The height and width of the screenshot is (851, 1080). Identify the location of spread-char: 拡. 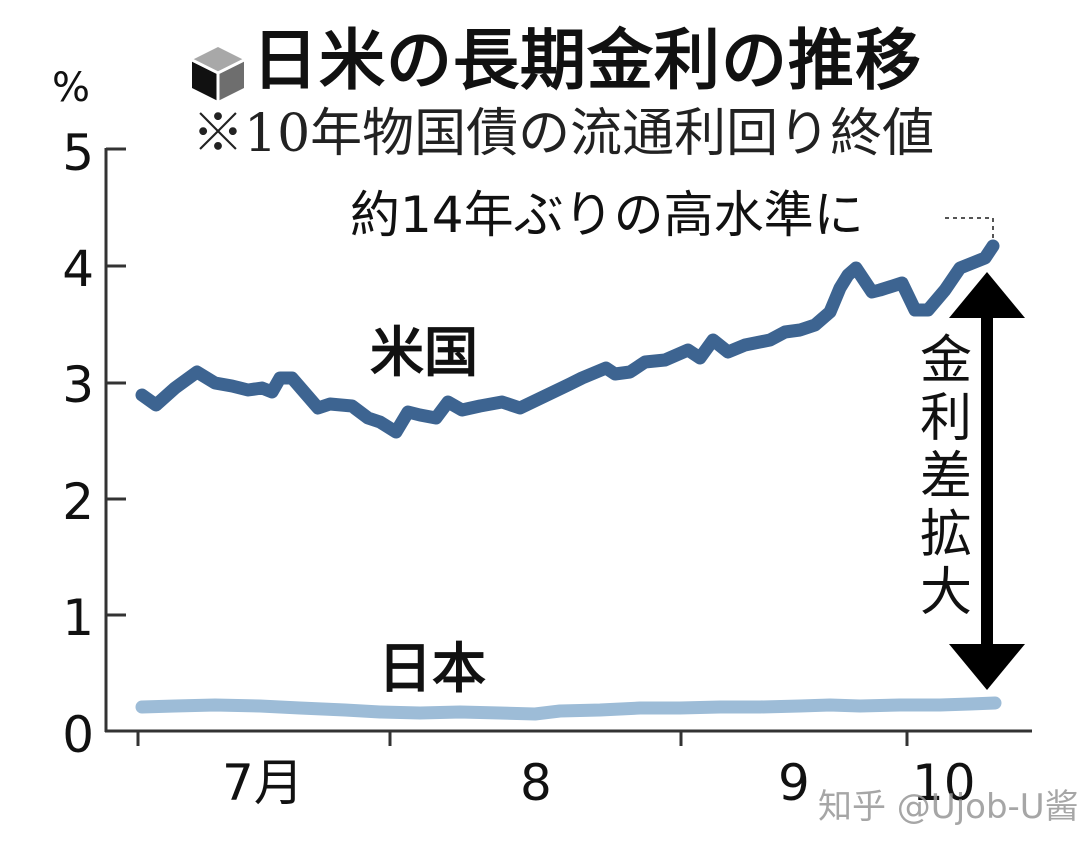
(945, 535).